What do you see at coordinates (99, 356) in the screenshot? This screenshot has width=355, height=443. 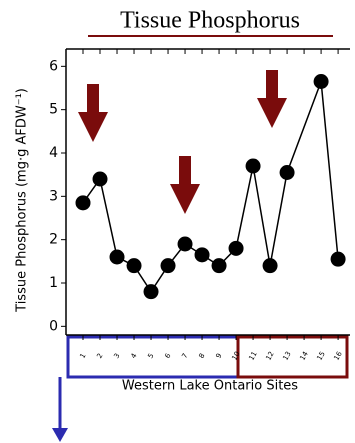 I see `x-tick-label: 2` at bounding box center [99, 356].